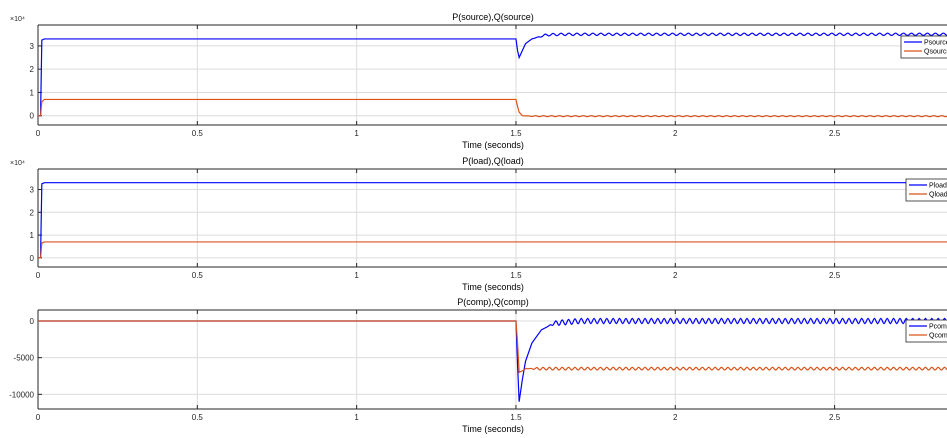 Image resolution: width=947 pixels, height=438 pixels. I want to click on legend-label: Qcomp, so click(938, 336).